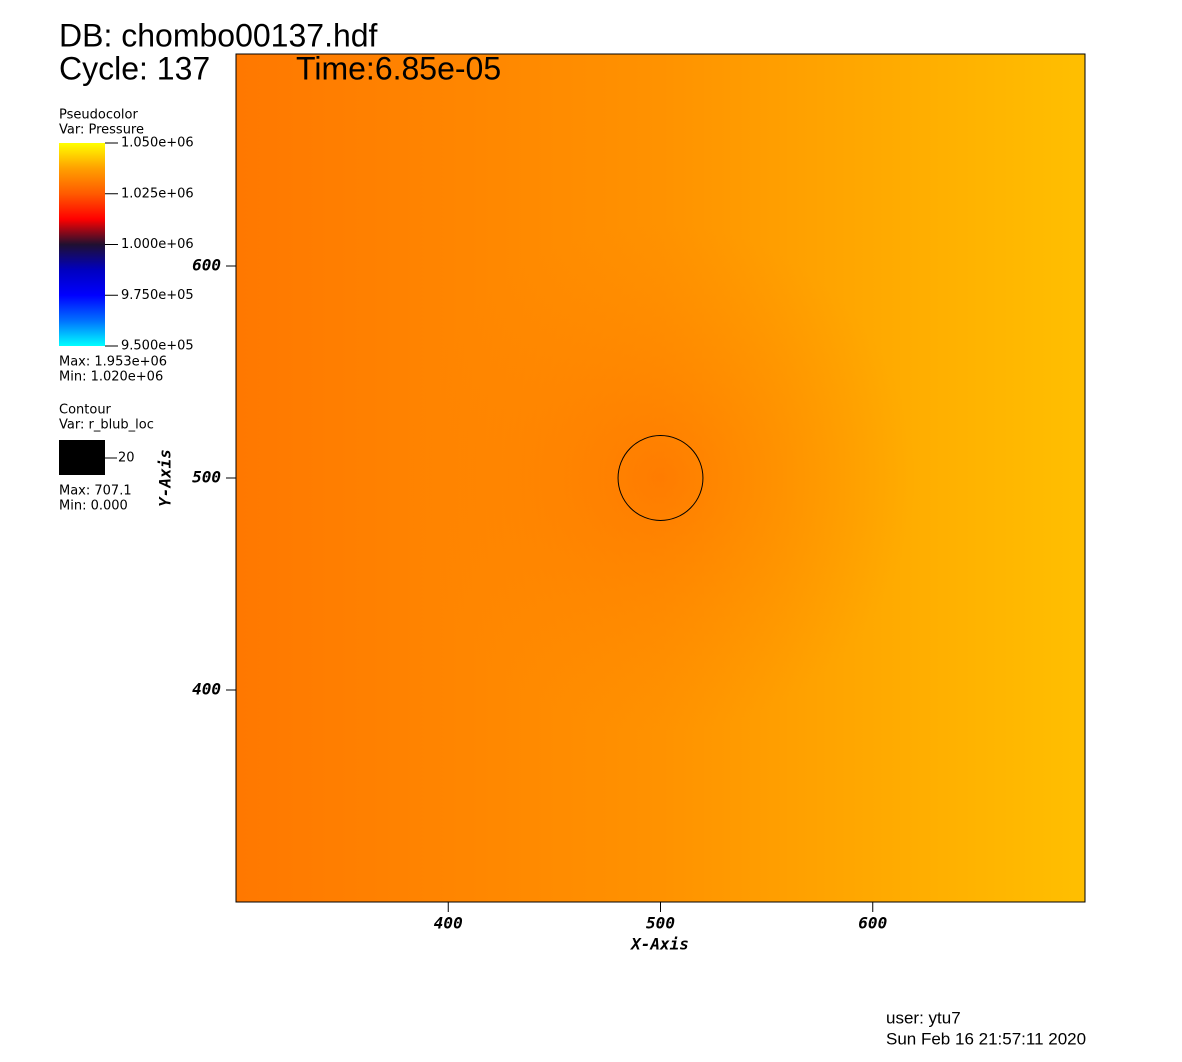  I want to click on cycle-label: Cycle: 137, so click(134, 68).